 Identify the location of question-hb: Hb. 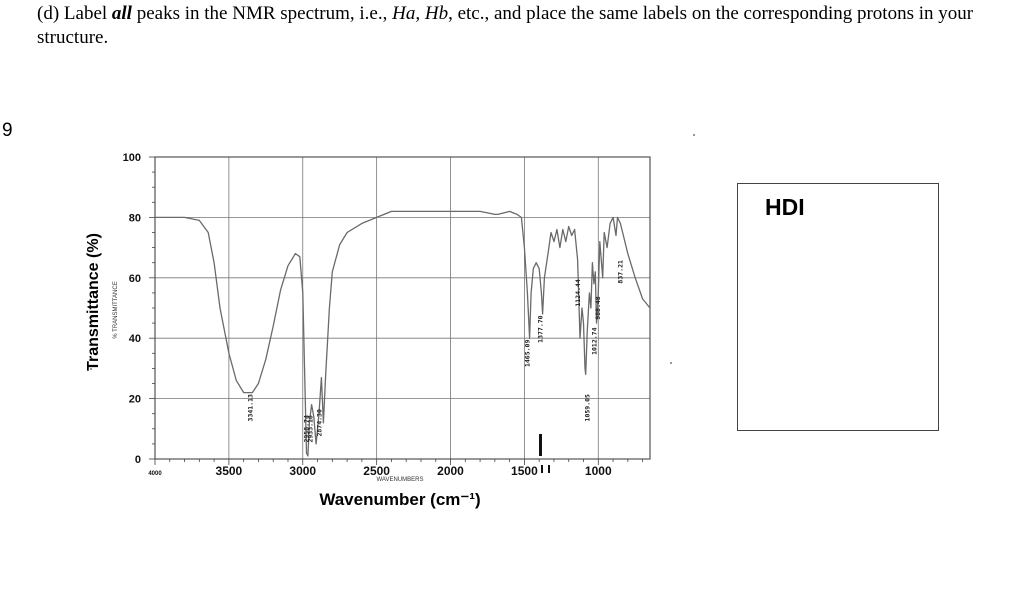
(436, 13).